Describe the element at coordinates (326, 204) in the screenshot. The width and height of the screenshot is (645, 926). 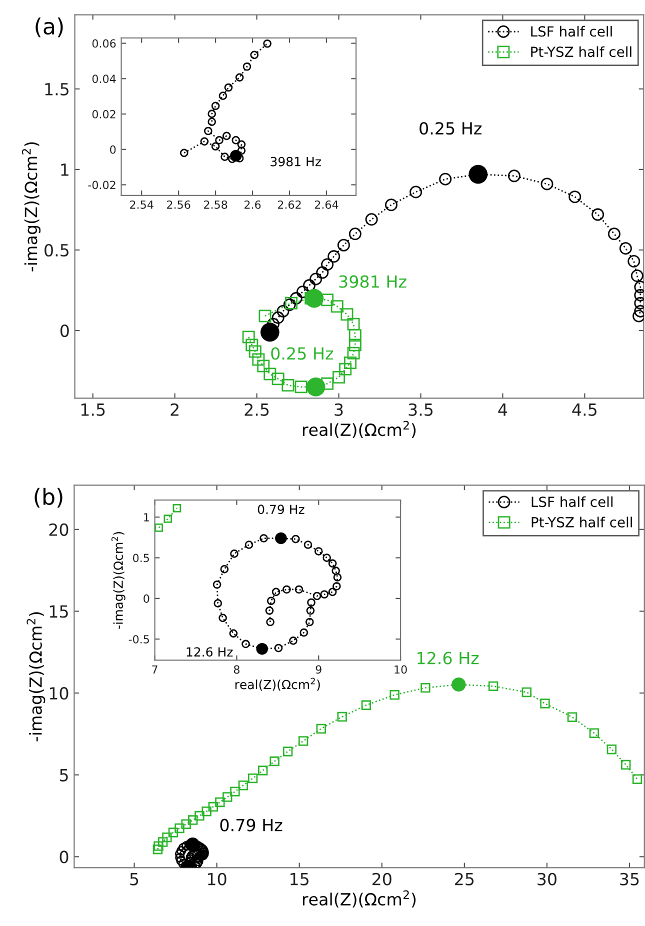
I see `x-tick-label: 2.64` at that location.